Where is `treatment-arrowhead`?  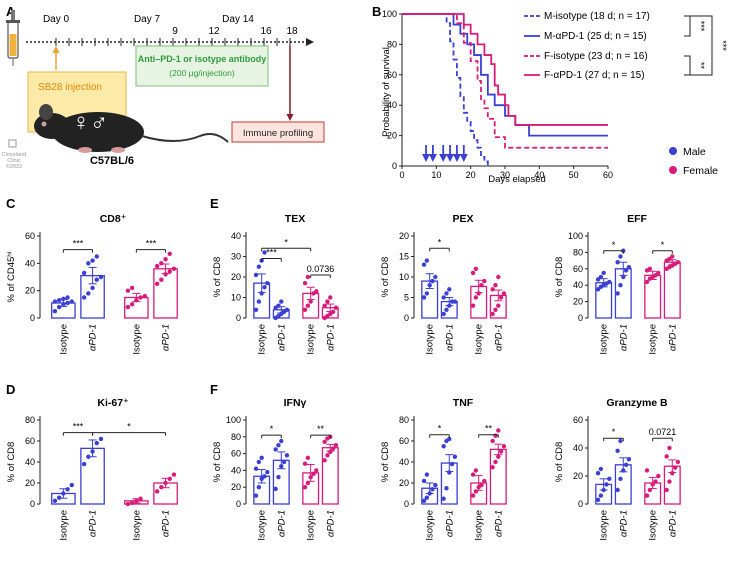 treatment-arrowhead is located at coordinates (432, 158).